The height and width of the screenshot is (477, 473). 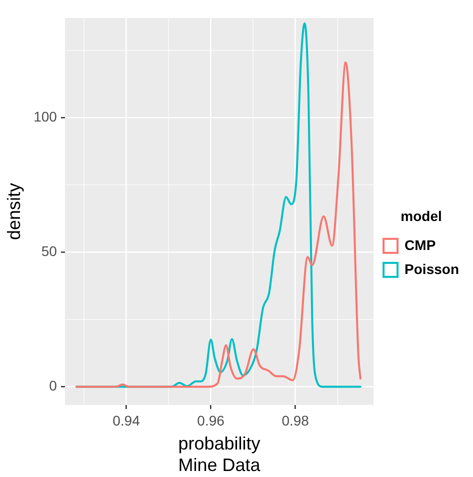 I want to click on legend-label: Poisson, so click(x=432, y=268).